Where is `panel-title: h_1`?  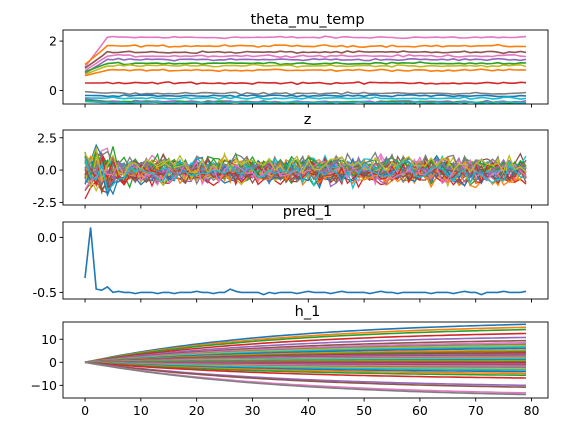 panel-title: h_1 is located at coordinates (308, 312).